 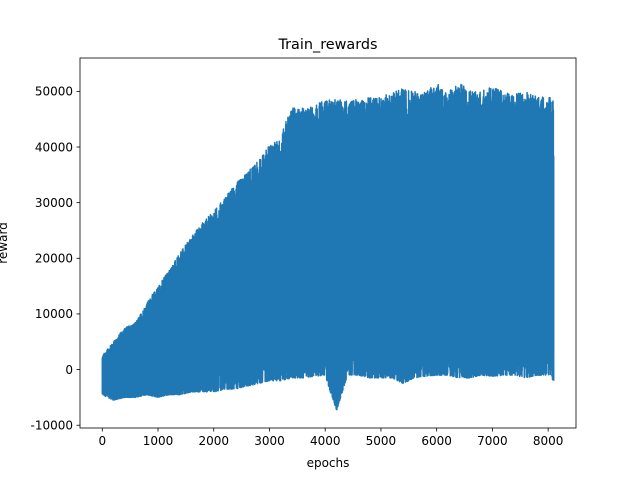 What do you see at coordinates (269, 441) in the screenshot?
I see `x-tick-label: 3000` at bounding box center [269, 441].